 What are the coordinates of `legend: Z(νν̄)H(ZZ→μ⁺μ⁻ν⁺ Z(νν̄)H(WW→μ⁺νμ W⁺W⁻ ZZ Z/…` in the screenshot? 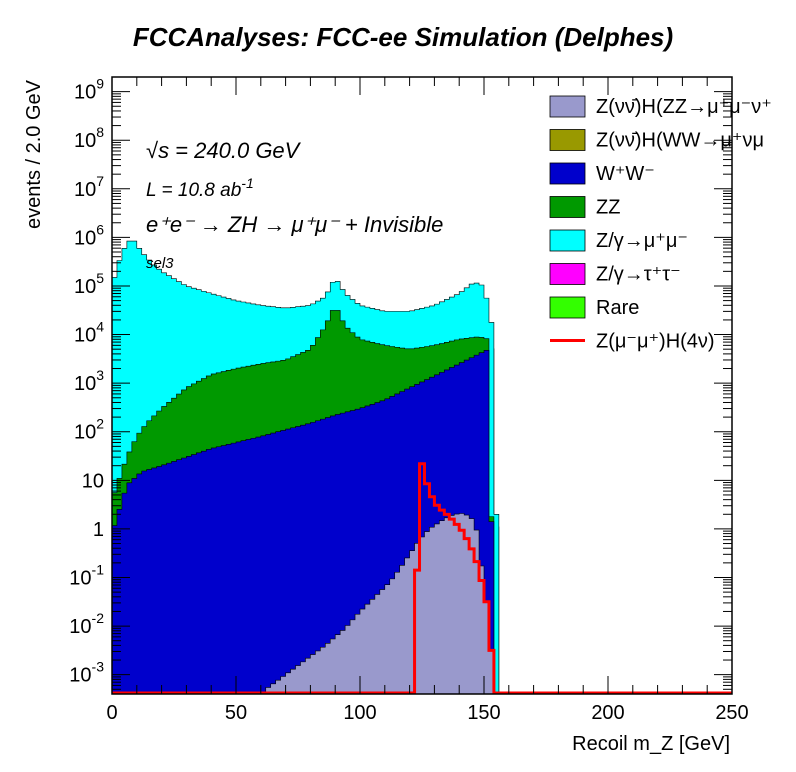 It's located at (660, 224).